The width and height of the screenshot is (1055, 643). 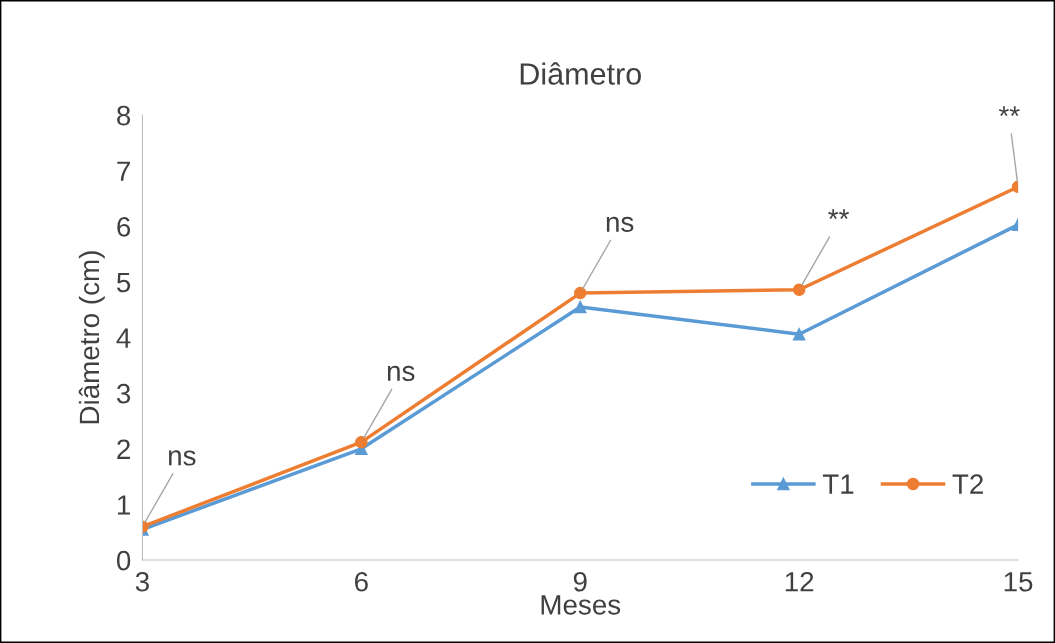 What do you see at coordinates (123, 393) in the screenshot?
I see `y-tick-label: 3` at bounding box center [123, 393].